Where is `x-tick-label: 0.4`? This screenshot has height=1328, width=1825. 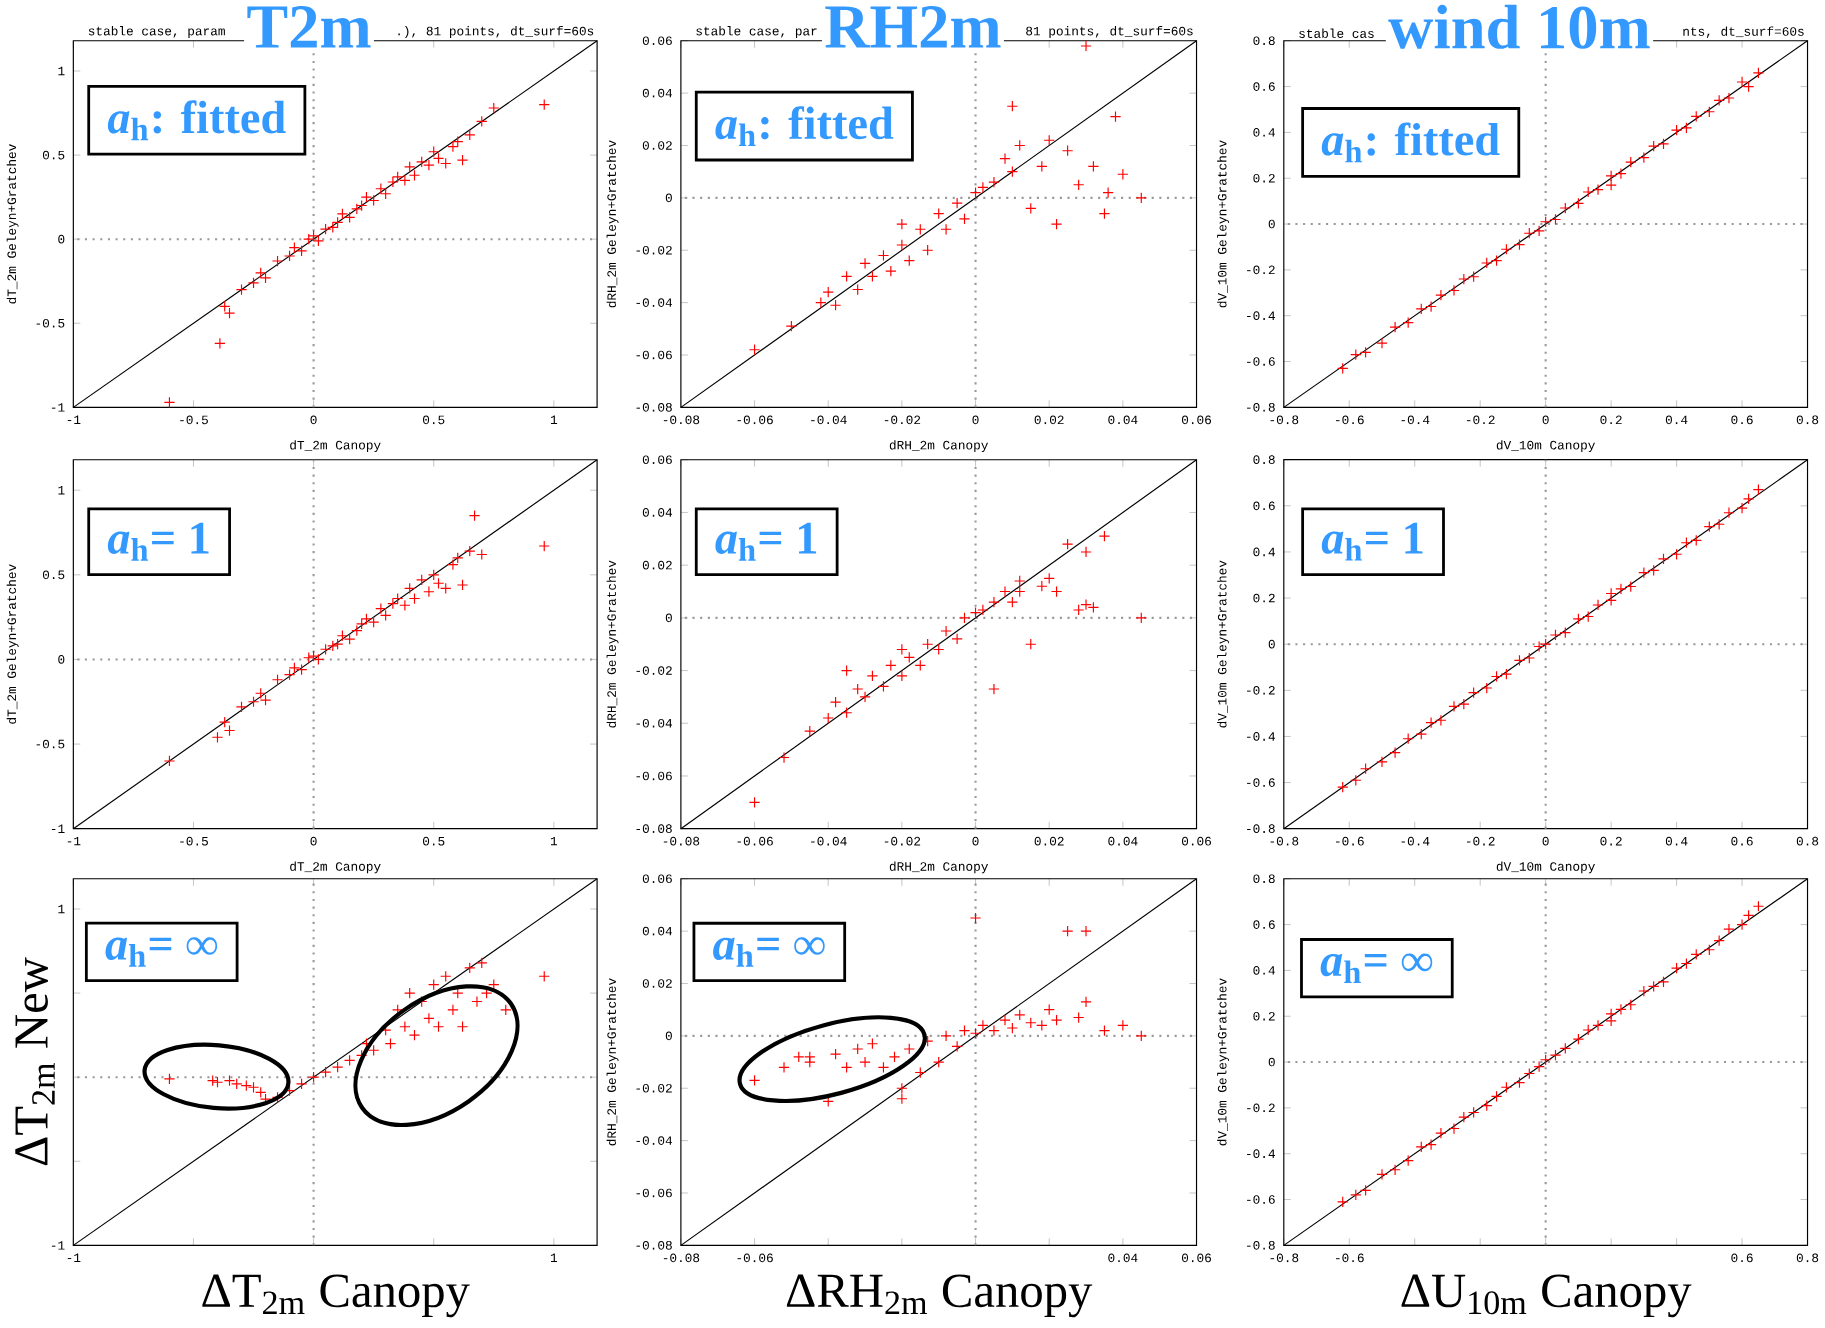 x-tick-label: 0.4 is located at coordinates (1676, 420).